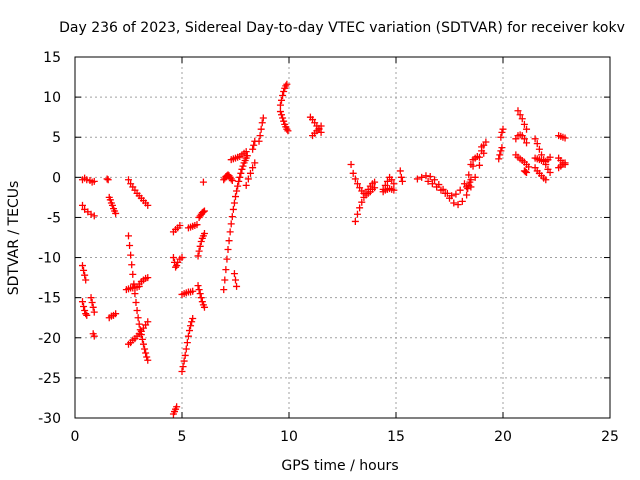 This screenshot has height=480, width=640. I want to click on x-tick-label: 5, so click(182, 437).